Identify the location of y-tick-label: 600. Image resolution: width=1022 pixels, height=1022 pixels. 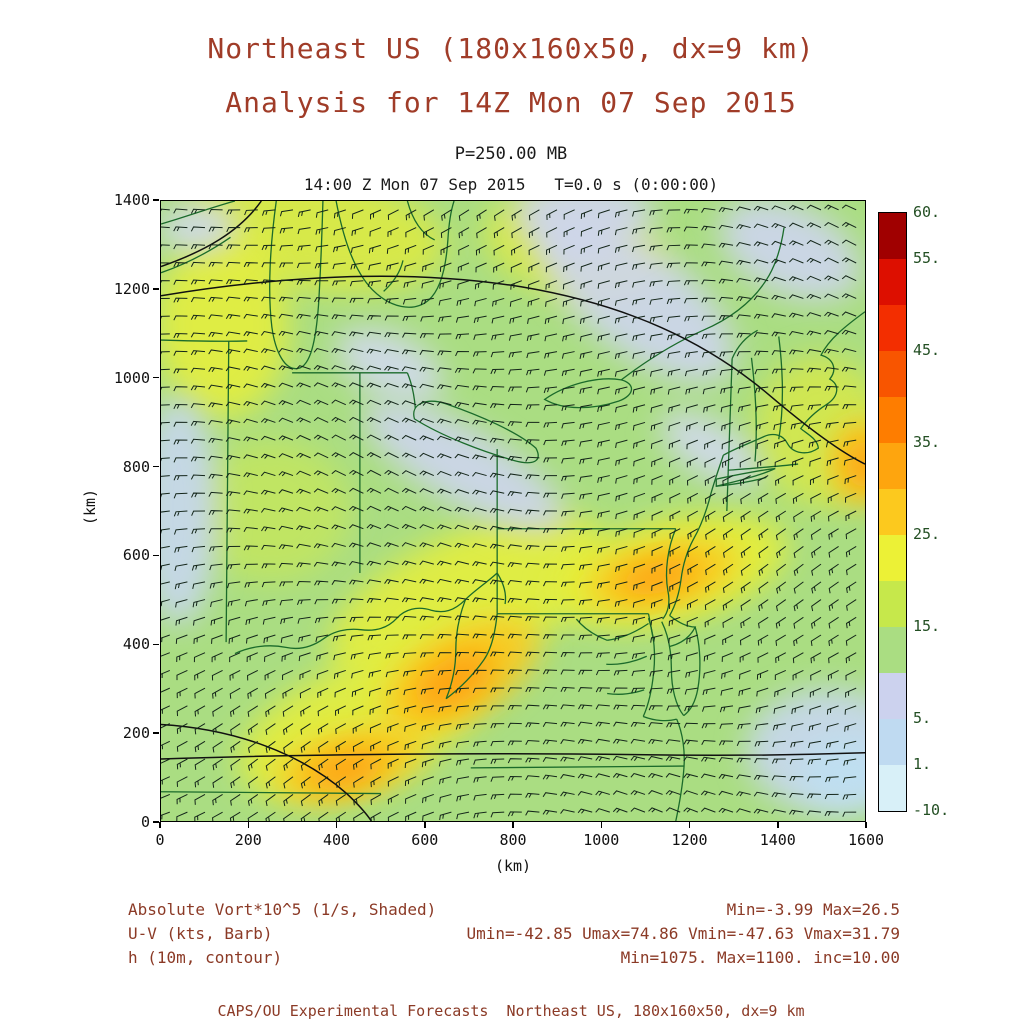
(136, 555).